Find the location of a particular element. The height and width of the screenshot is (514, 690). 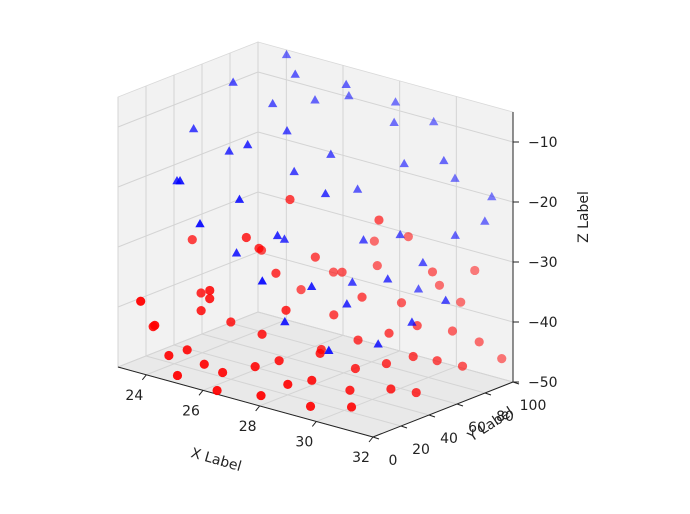

z-tick-label: −20 is located at coordinates (543, 203).